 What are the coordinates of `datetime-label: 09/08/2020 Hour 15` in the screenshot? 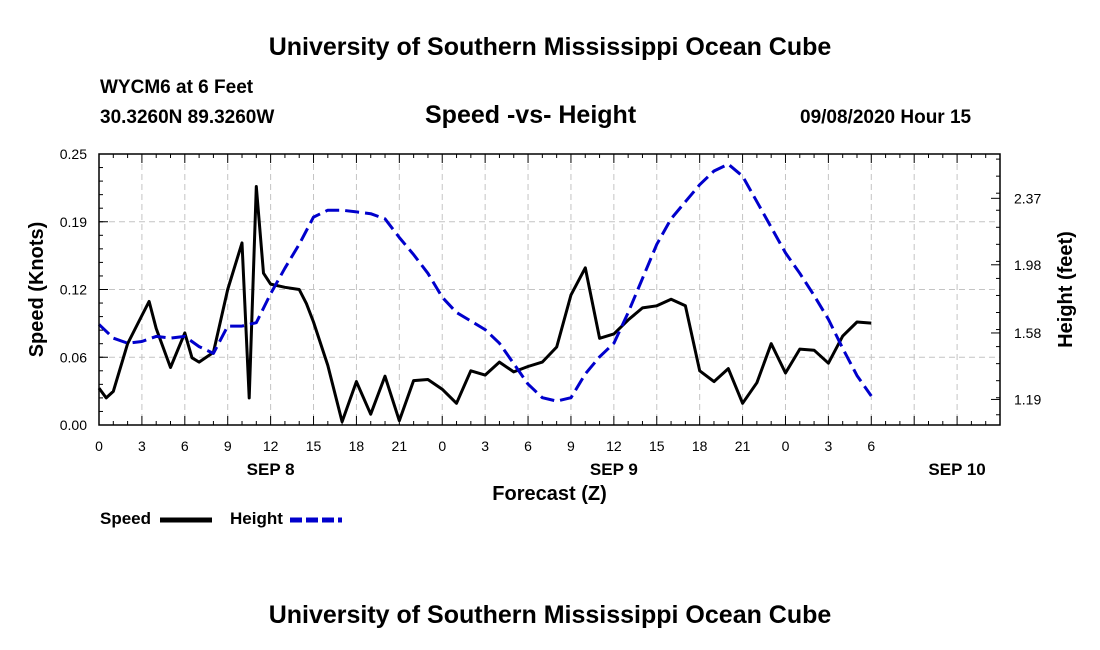 It's located at (886, 117).